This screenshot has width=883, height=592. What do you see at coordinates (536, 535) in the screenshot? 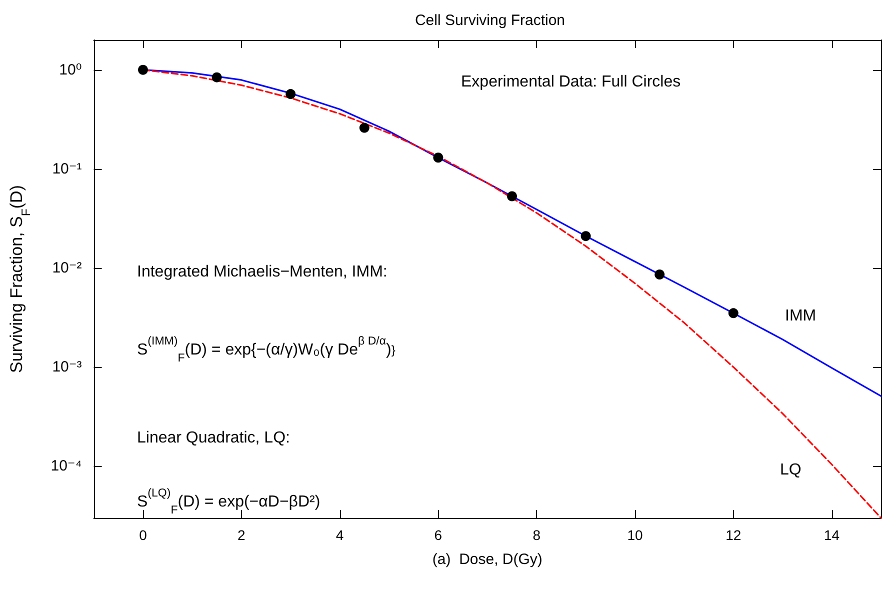
I see `x-tick-label: 8` at bounding box center [536, 535].